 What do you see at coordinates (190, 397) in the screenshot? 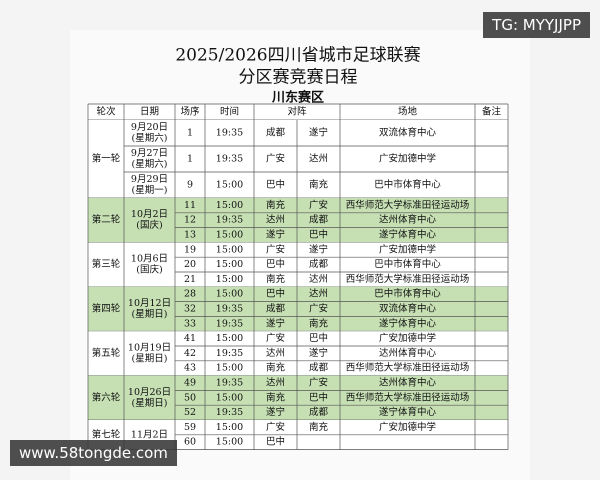
I see `match-number: 50` at bounding box center [190, 397].